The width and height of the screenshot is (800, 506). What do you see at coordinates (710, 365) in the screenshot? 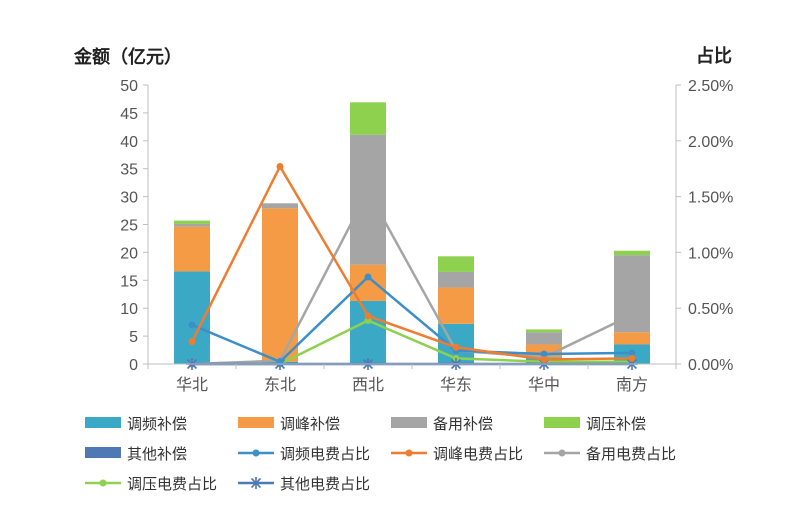
I see `y-right-tick-label: 0.00%` at bounding box center [710, 365].